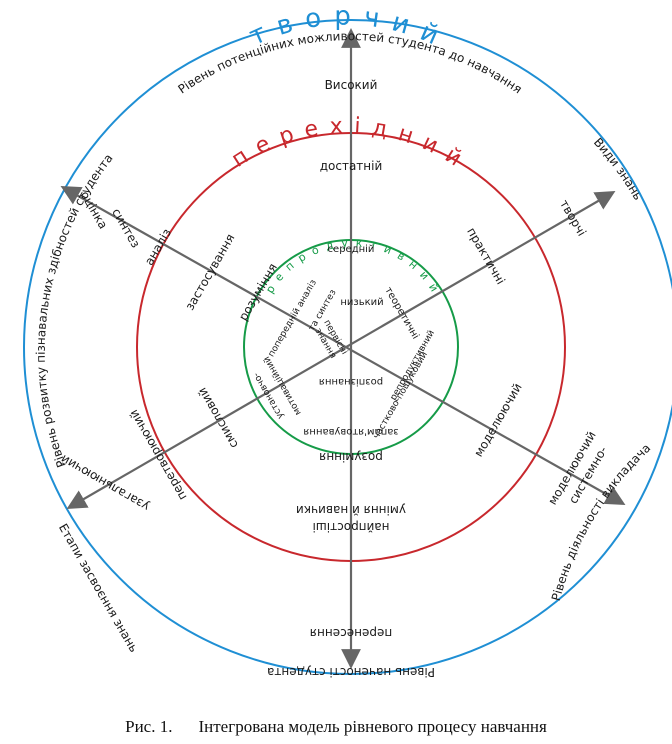 This screenshot has width=672, height=744. I want to click on label-understanding-bottom: розуміння, so click(351, 457).